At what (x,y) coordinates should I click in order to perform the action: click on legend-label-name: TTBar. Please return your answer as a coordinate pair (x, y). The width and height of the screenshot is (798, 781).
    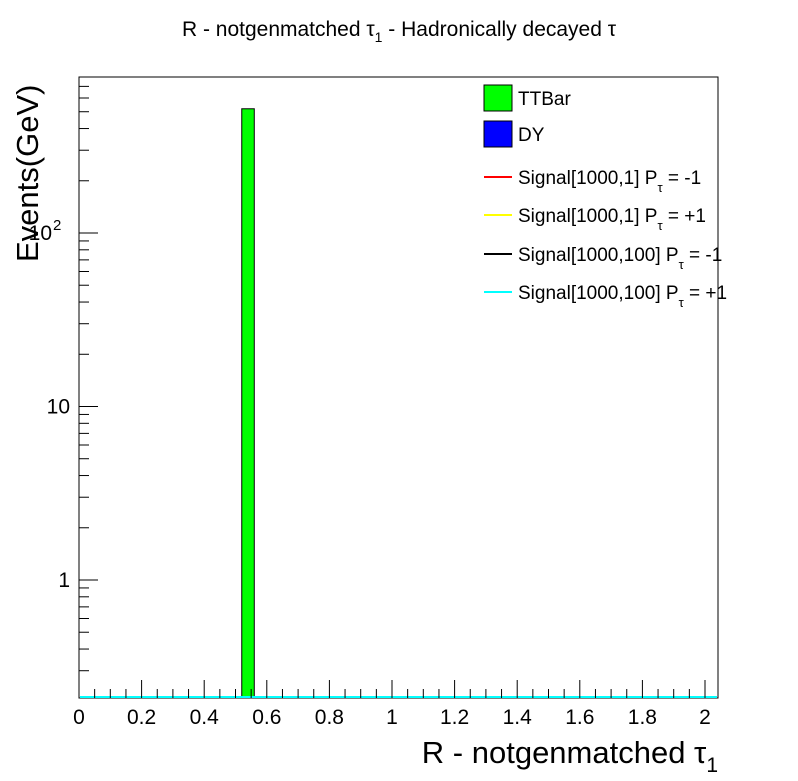
    Looking at the image, I should click on (544, 99).